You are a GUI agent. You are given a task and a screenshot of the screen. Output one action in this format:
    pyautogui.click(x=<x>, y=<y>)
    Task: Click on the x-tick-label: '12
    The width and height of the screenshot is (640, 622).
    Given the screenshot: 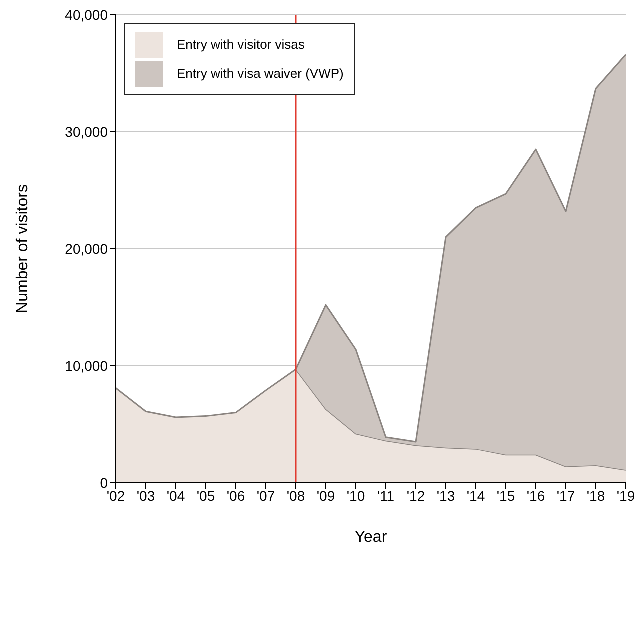 What is the action you would take?
    pyautogui.click(x=416, y=496)
    